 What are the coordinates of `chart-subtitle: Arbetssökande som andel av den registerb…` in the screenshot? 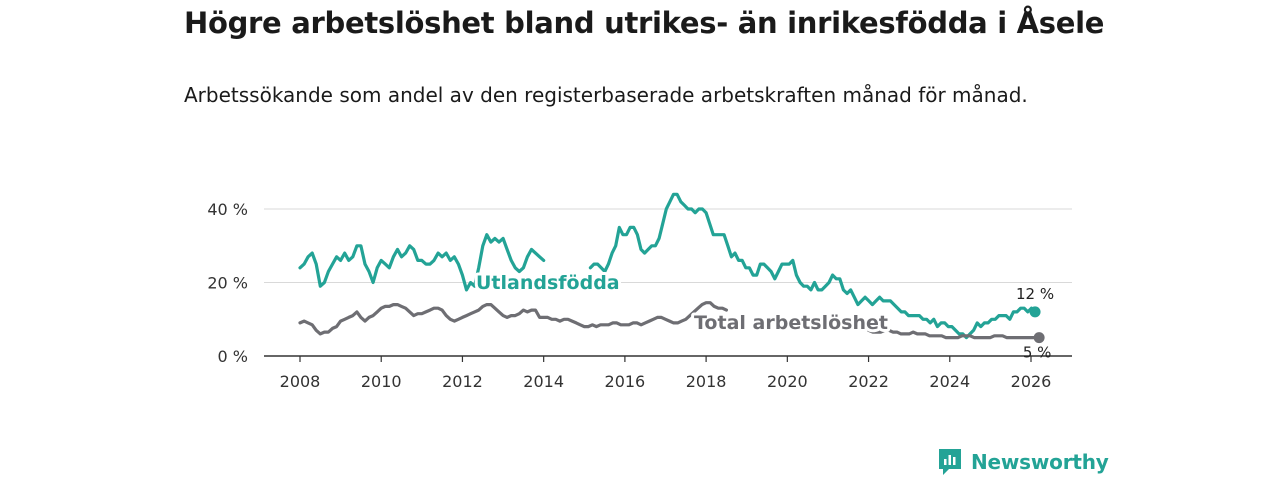 It's located at (606, 95).